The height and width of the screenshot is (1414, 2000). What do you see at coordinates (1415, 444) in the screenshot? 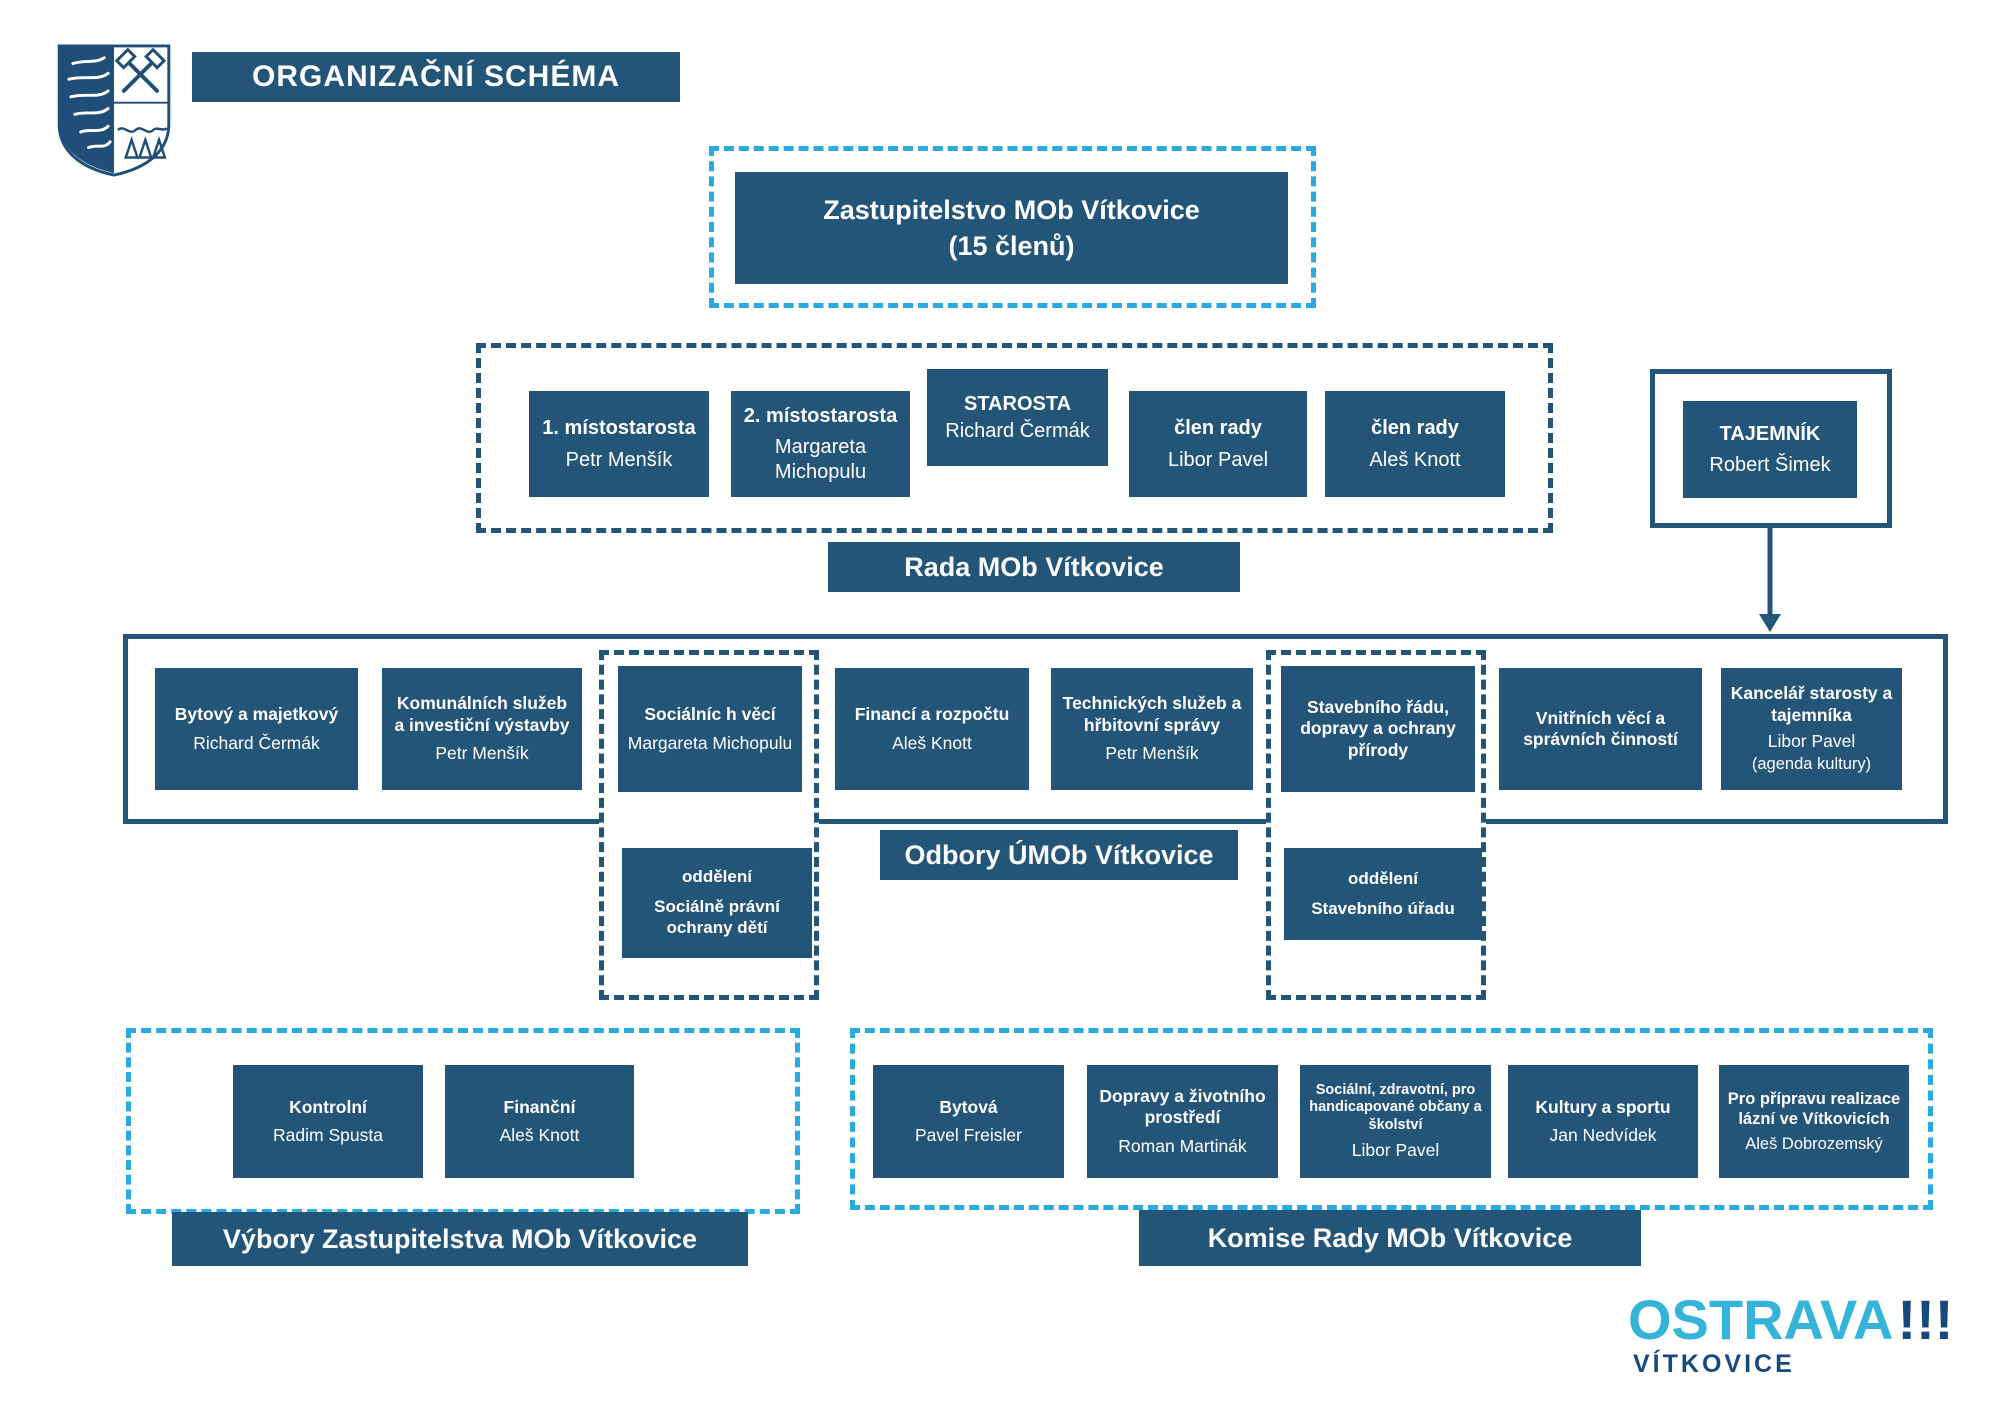
I see `rada-member-clen-rady-2: člen rady Aleš Knott` at bounding box center [1415, 444].